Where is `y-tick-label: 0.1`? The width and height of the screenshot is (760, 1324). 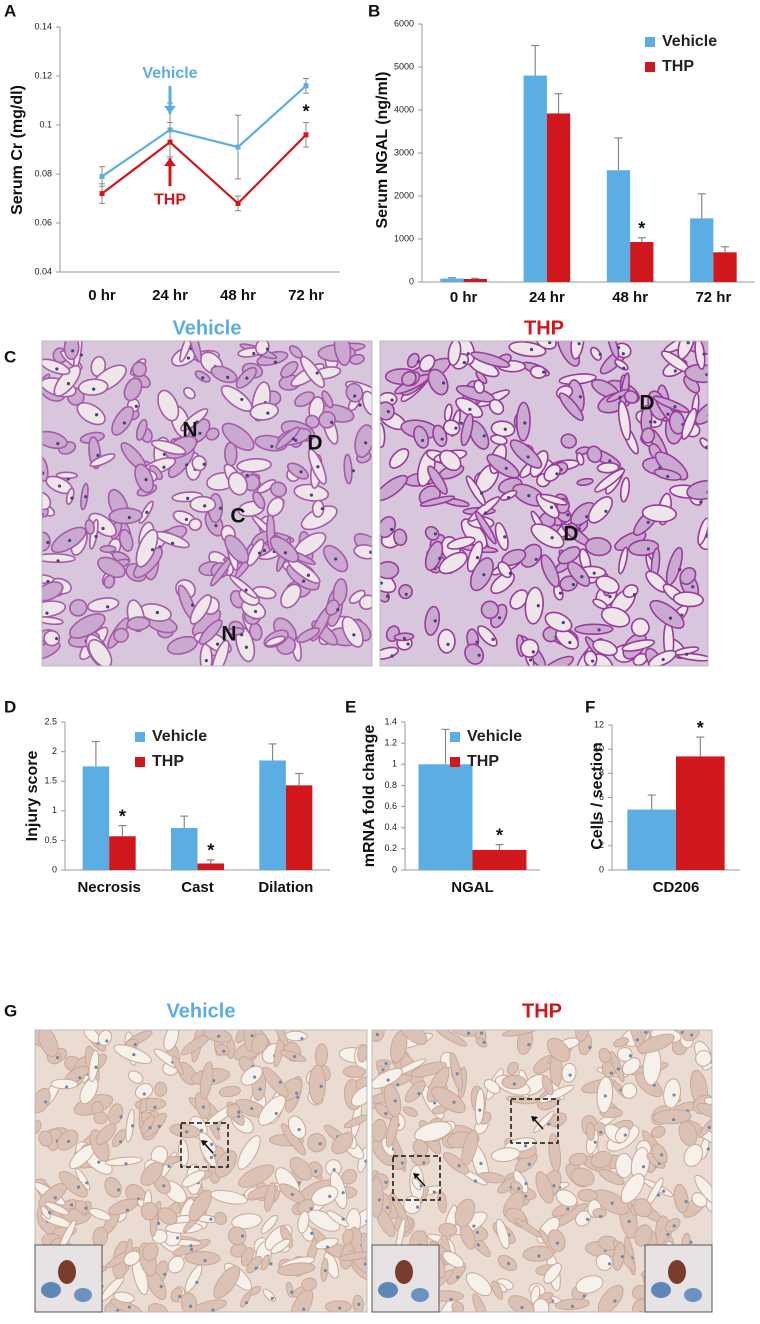 y-tick-label: 0.1 is located at coordinates (45, 124).